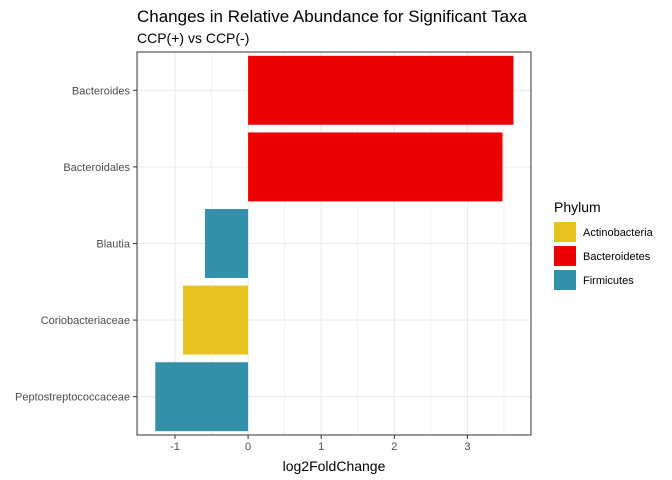  Describe the element at coordinates (85, 321) in the screenshot. I see `y-tick-label: Coriobacteriaceae` at that location.